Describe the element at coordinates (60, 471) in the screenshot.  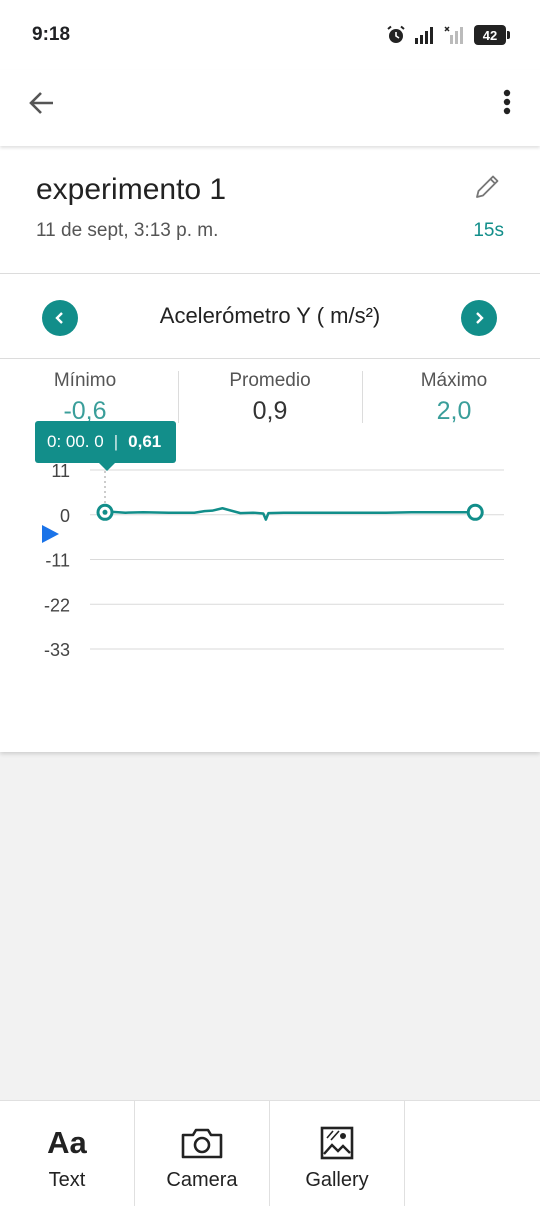
I see `y-tick-label: 11` at that location.